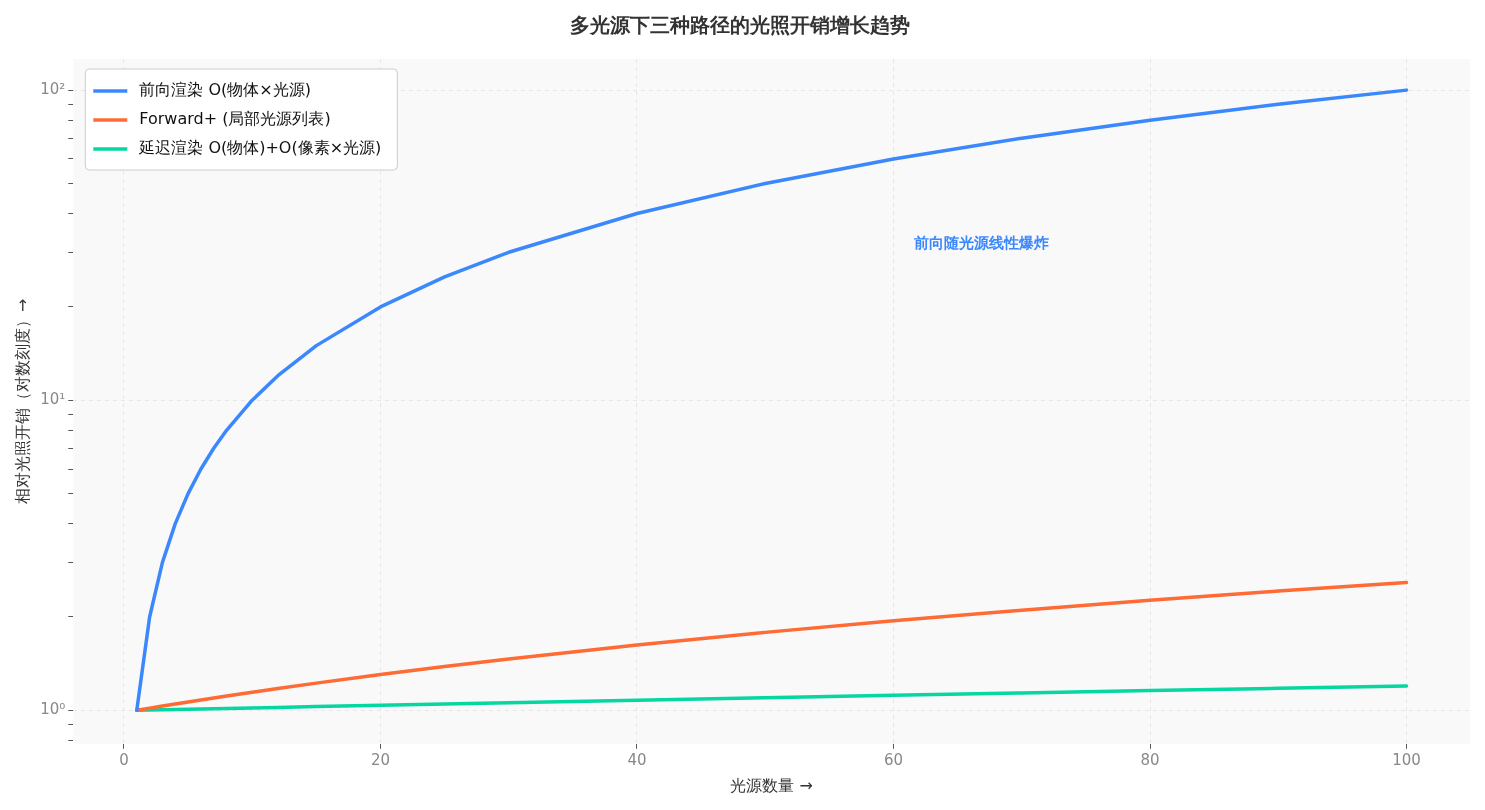  I want to click on annotation: 前向随光源线性爆炸, so click(980, 242).